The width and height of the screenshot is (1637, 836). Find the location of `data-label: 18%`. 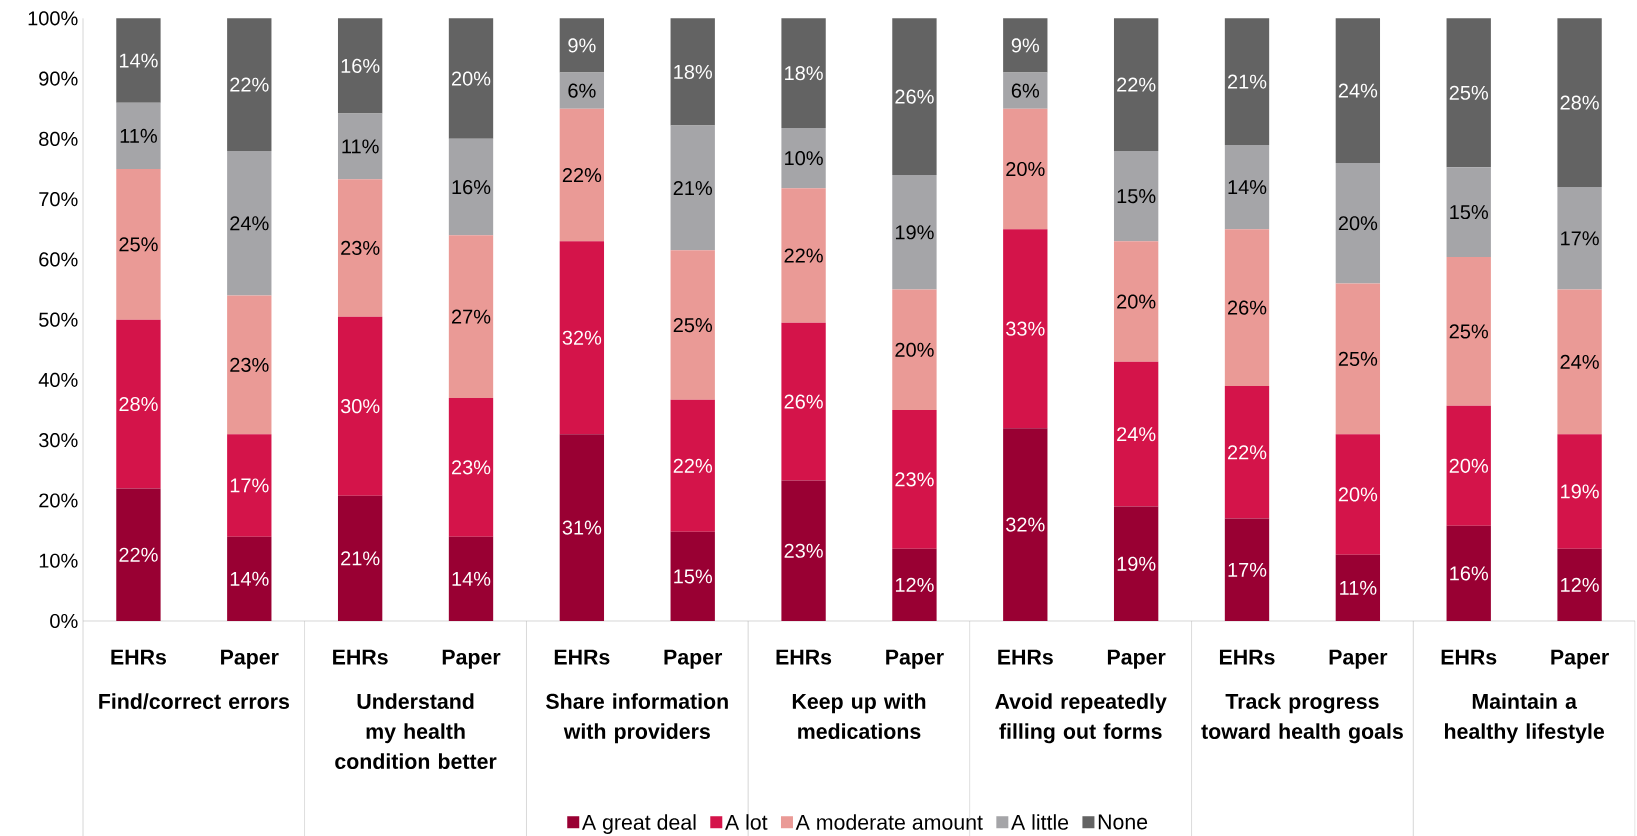

data-label: 18% is located at coordinates (804, 73).